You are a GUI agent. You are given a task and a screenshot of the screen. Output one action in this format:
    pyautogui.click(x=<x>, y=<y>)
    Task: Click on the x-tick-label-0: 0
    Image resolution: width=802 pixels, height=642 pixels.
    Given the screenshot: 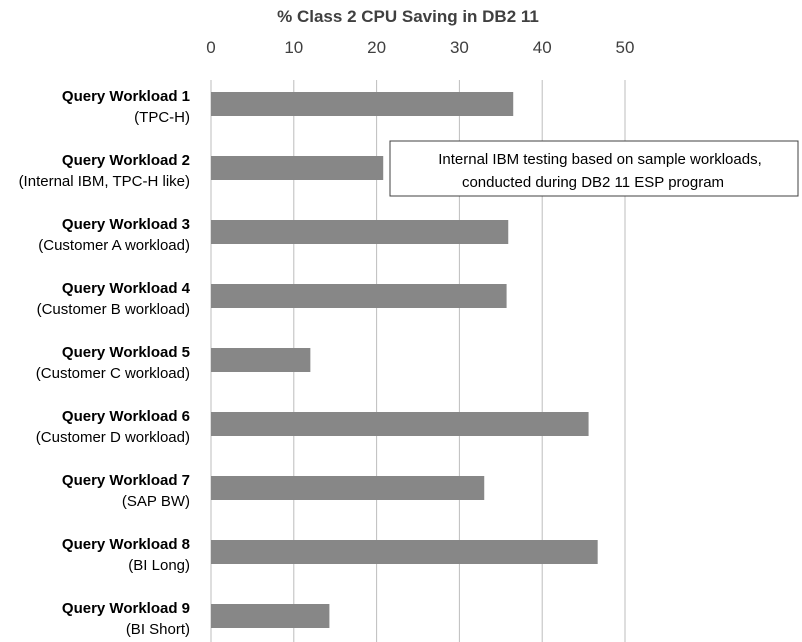 What is the action you would take?
    pyautogui.click(x=210, y=47)
    